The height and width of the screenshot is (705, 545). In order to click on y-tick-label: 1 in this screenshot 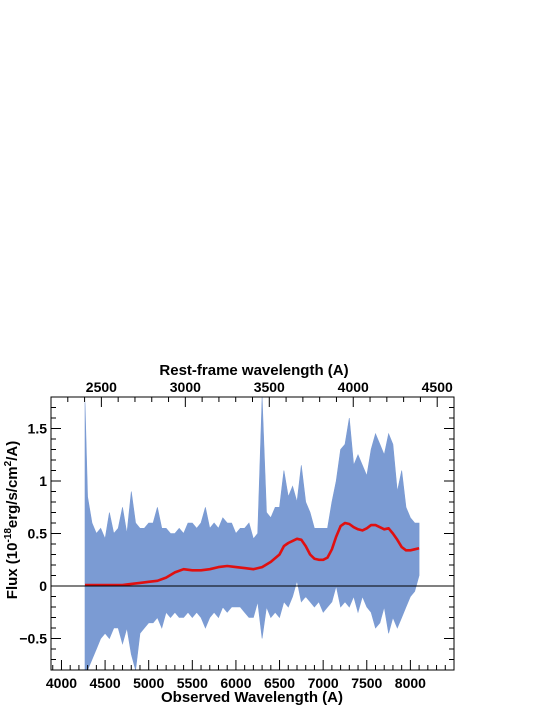, I will do `click(43, 481)`.